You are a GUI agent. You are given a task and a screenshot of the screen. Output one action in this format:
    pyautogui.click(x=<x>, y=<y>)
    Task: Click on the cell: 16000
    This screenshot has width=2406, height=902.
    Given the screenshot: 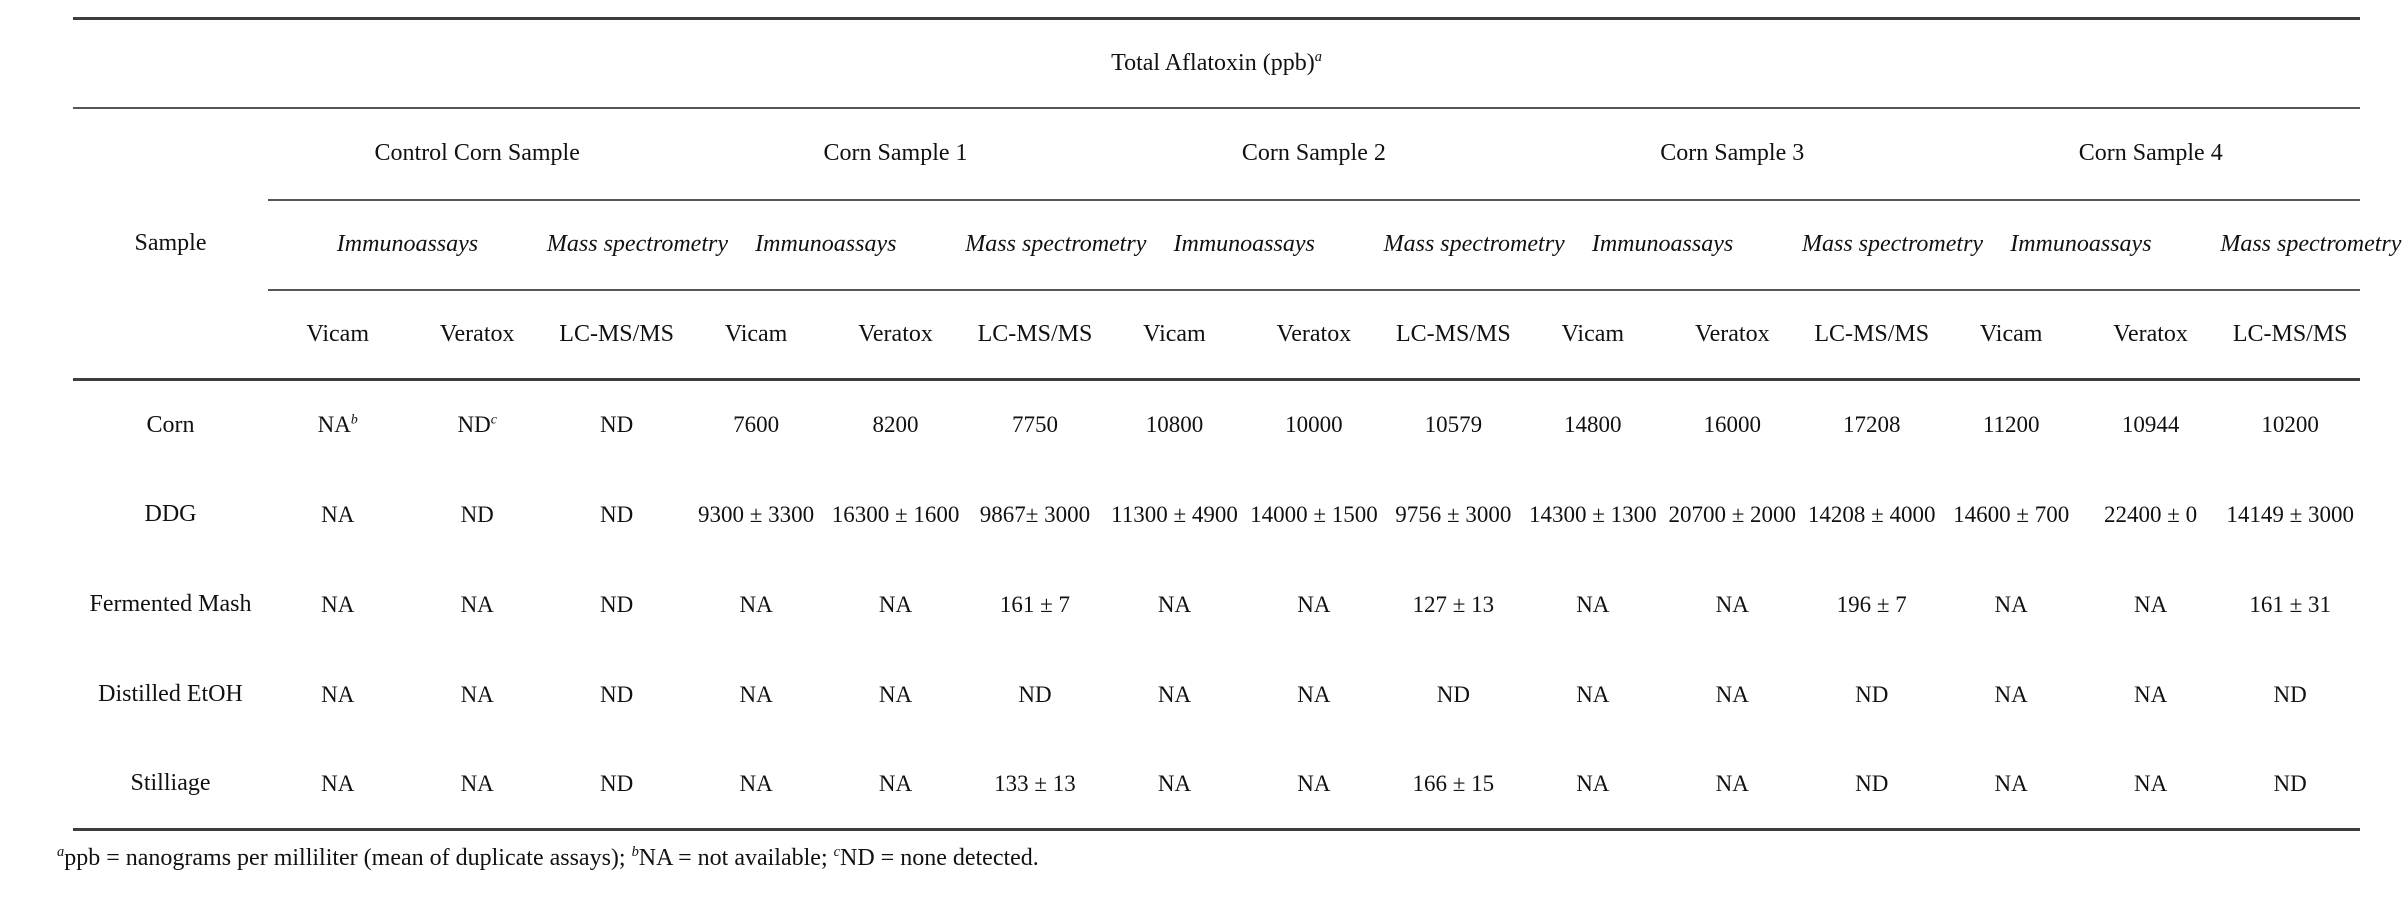 What is the action you would take?
    pyautogui.click(x=1732, y=425)
    